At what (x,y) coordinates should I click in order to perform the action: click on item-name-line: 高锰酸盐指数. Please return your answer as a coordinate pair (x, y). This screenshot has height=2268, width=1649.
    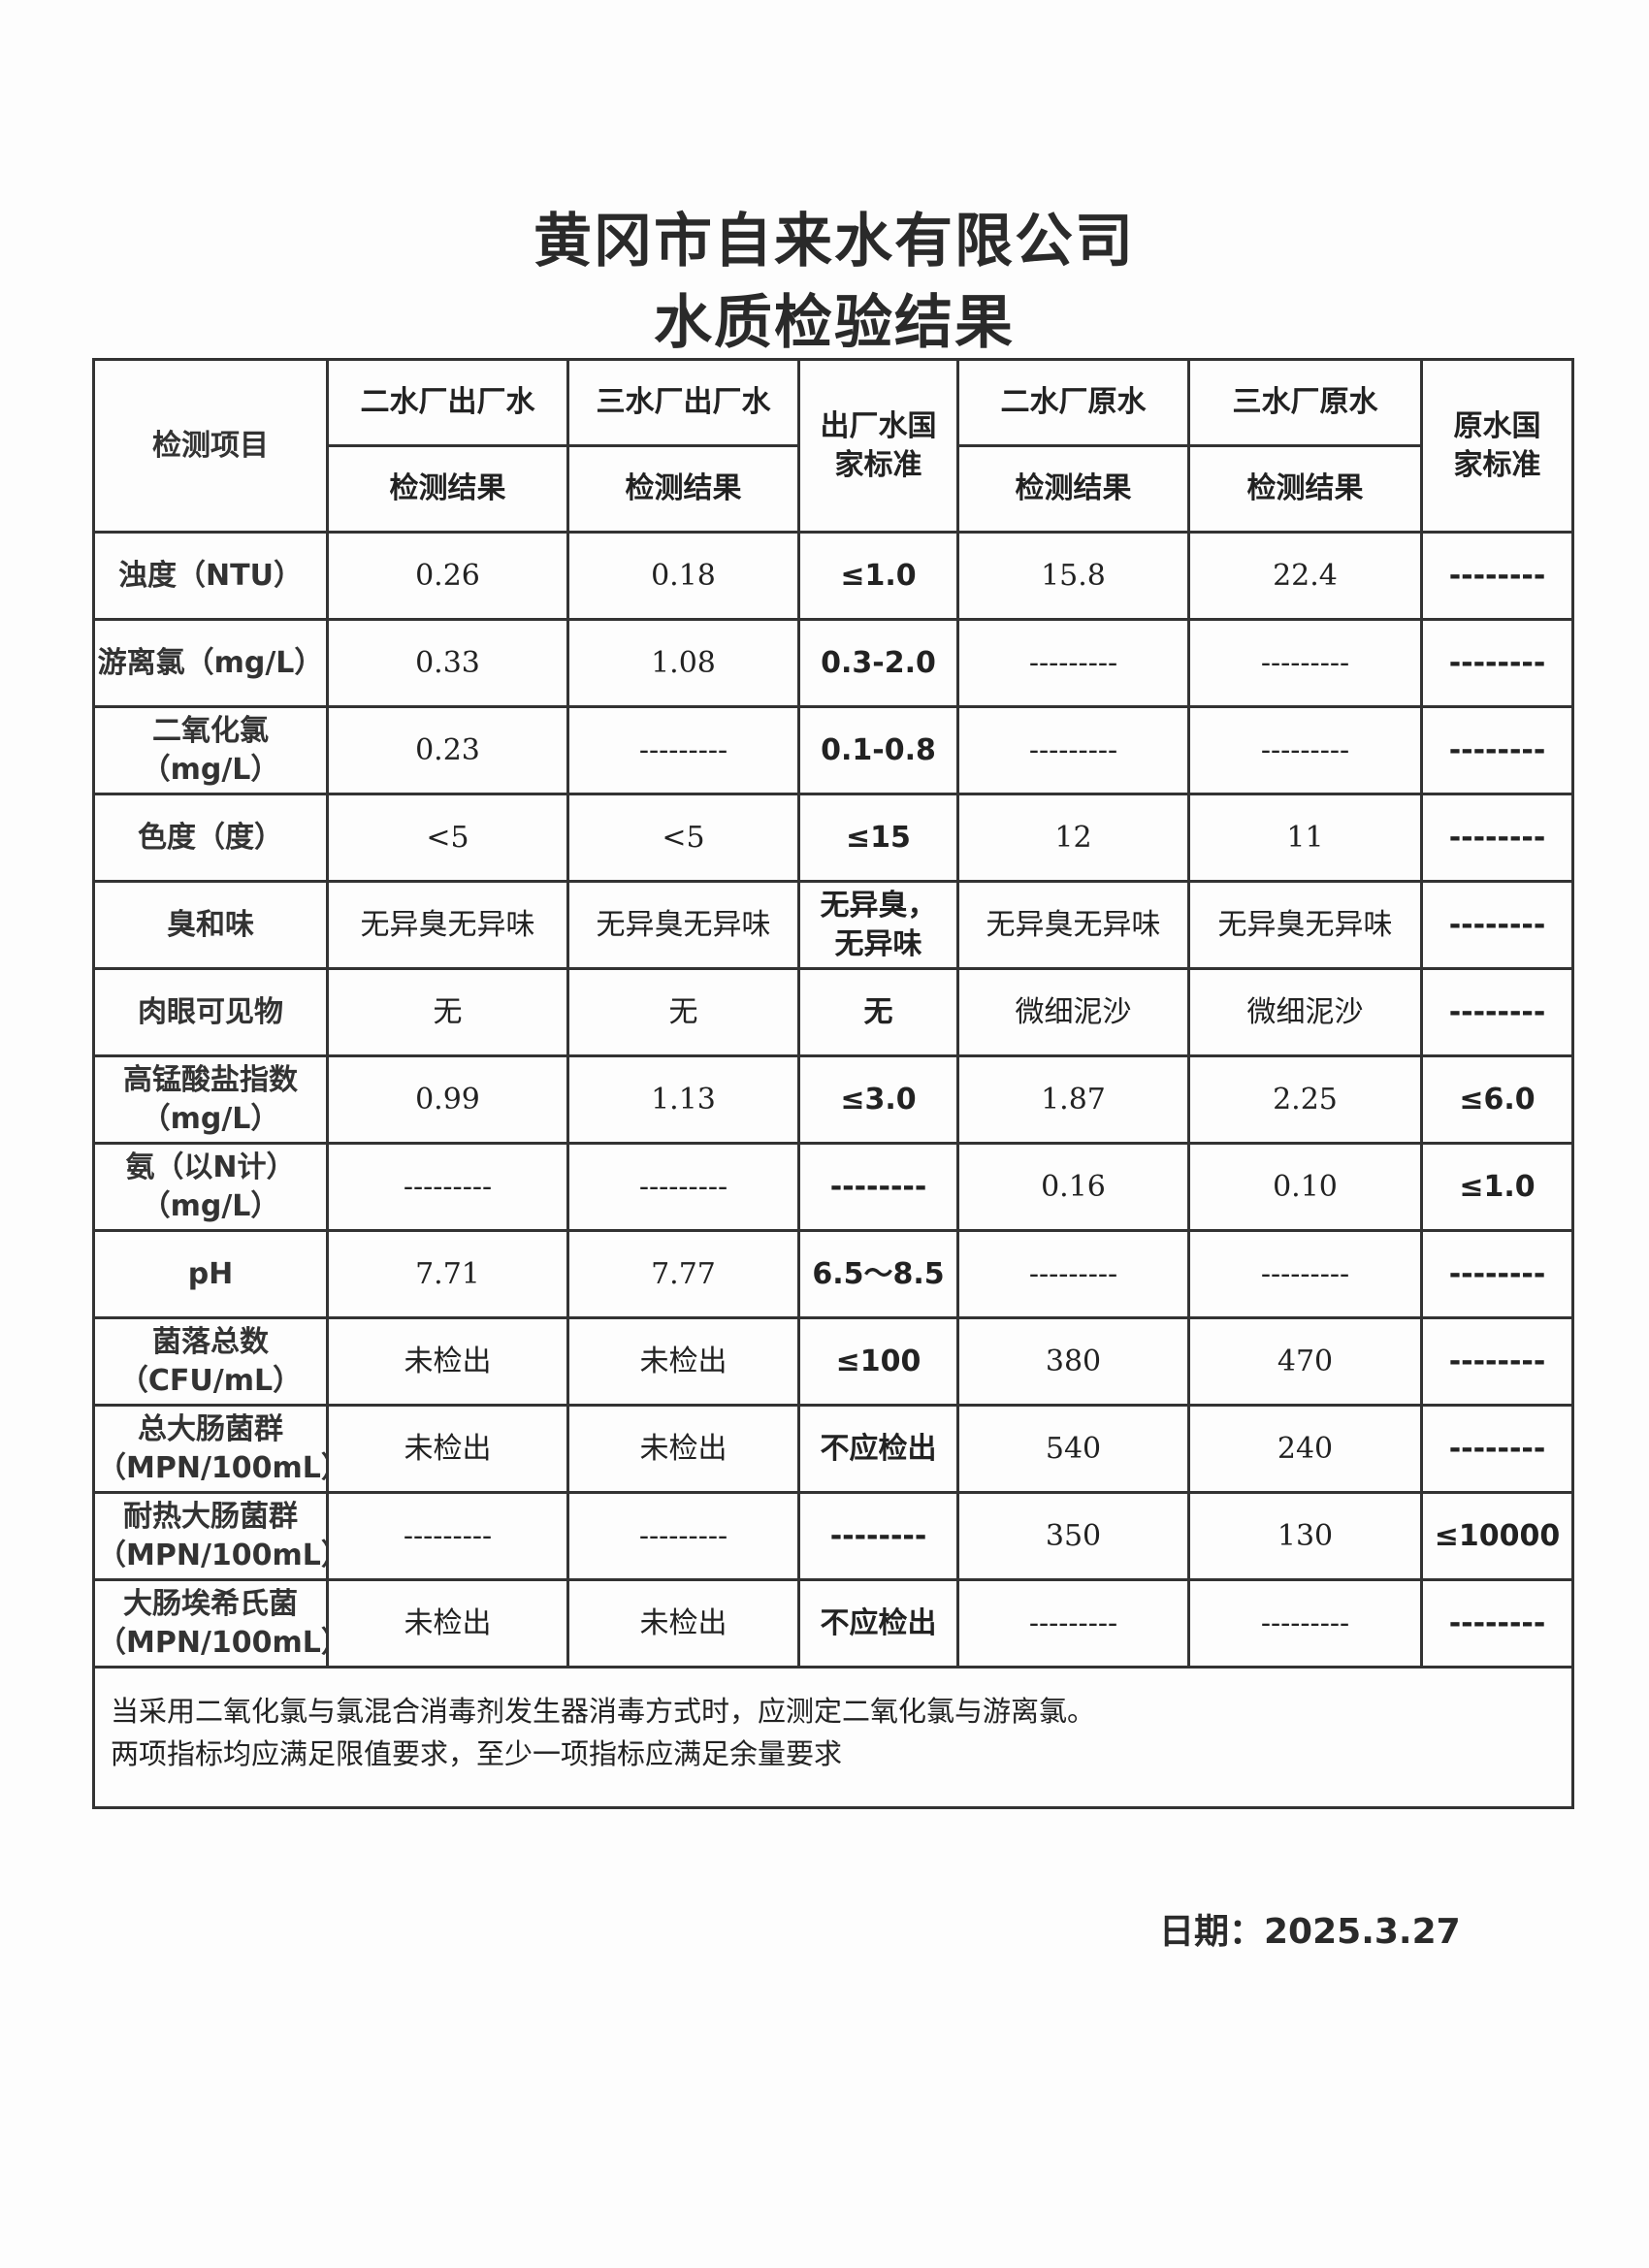
    Looking at the image, I should click on (210, 1079).